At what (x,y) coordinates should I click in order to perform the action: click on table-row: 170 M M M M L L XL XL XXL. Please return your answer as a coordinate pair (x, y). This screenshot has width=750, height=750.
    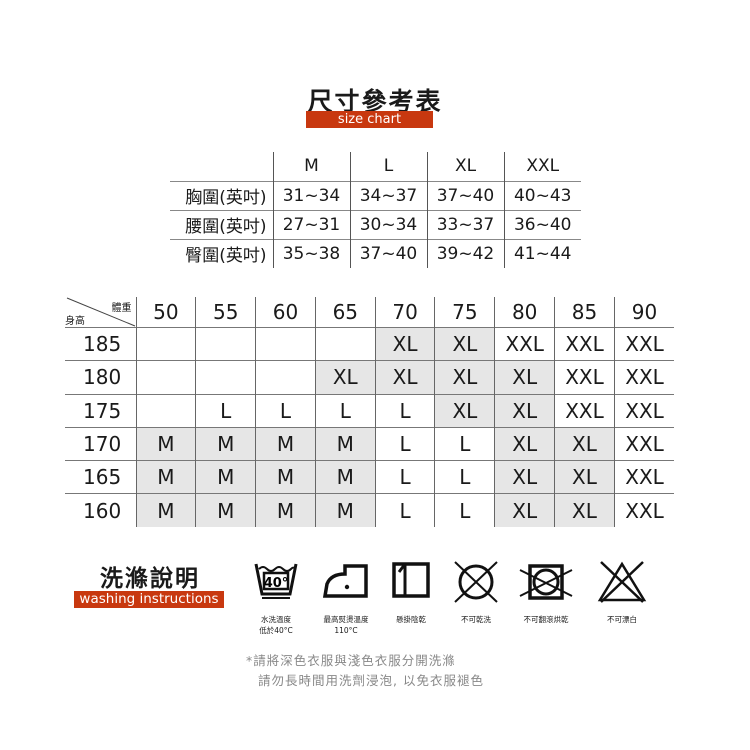
    Looking at the image, I should click on (370, 443).